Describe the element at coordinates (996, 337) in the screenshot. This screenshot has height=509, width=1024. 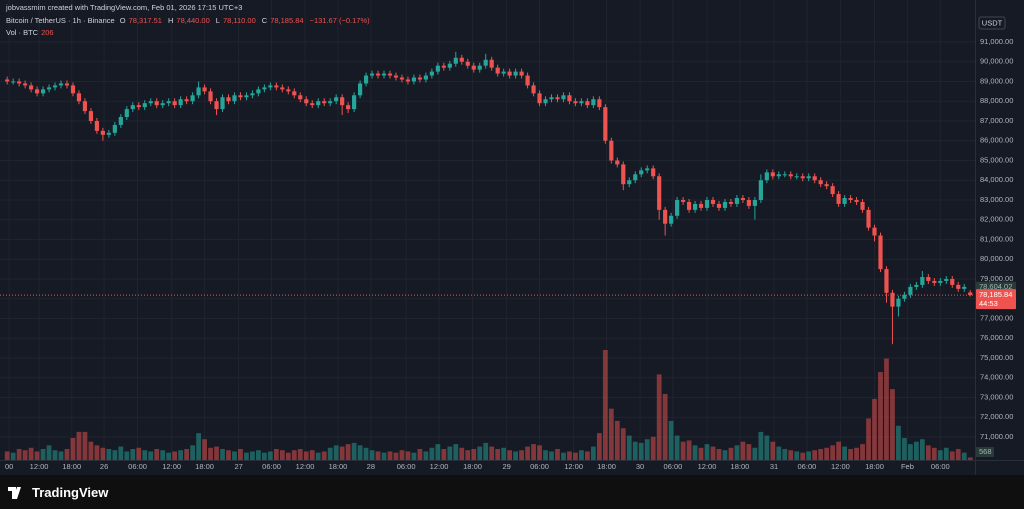
I see `y-tick-label: 76,000.00` at that location.